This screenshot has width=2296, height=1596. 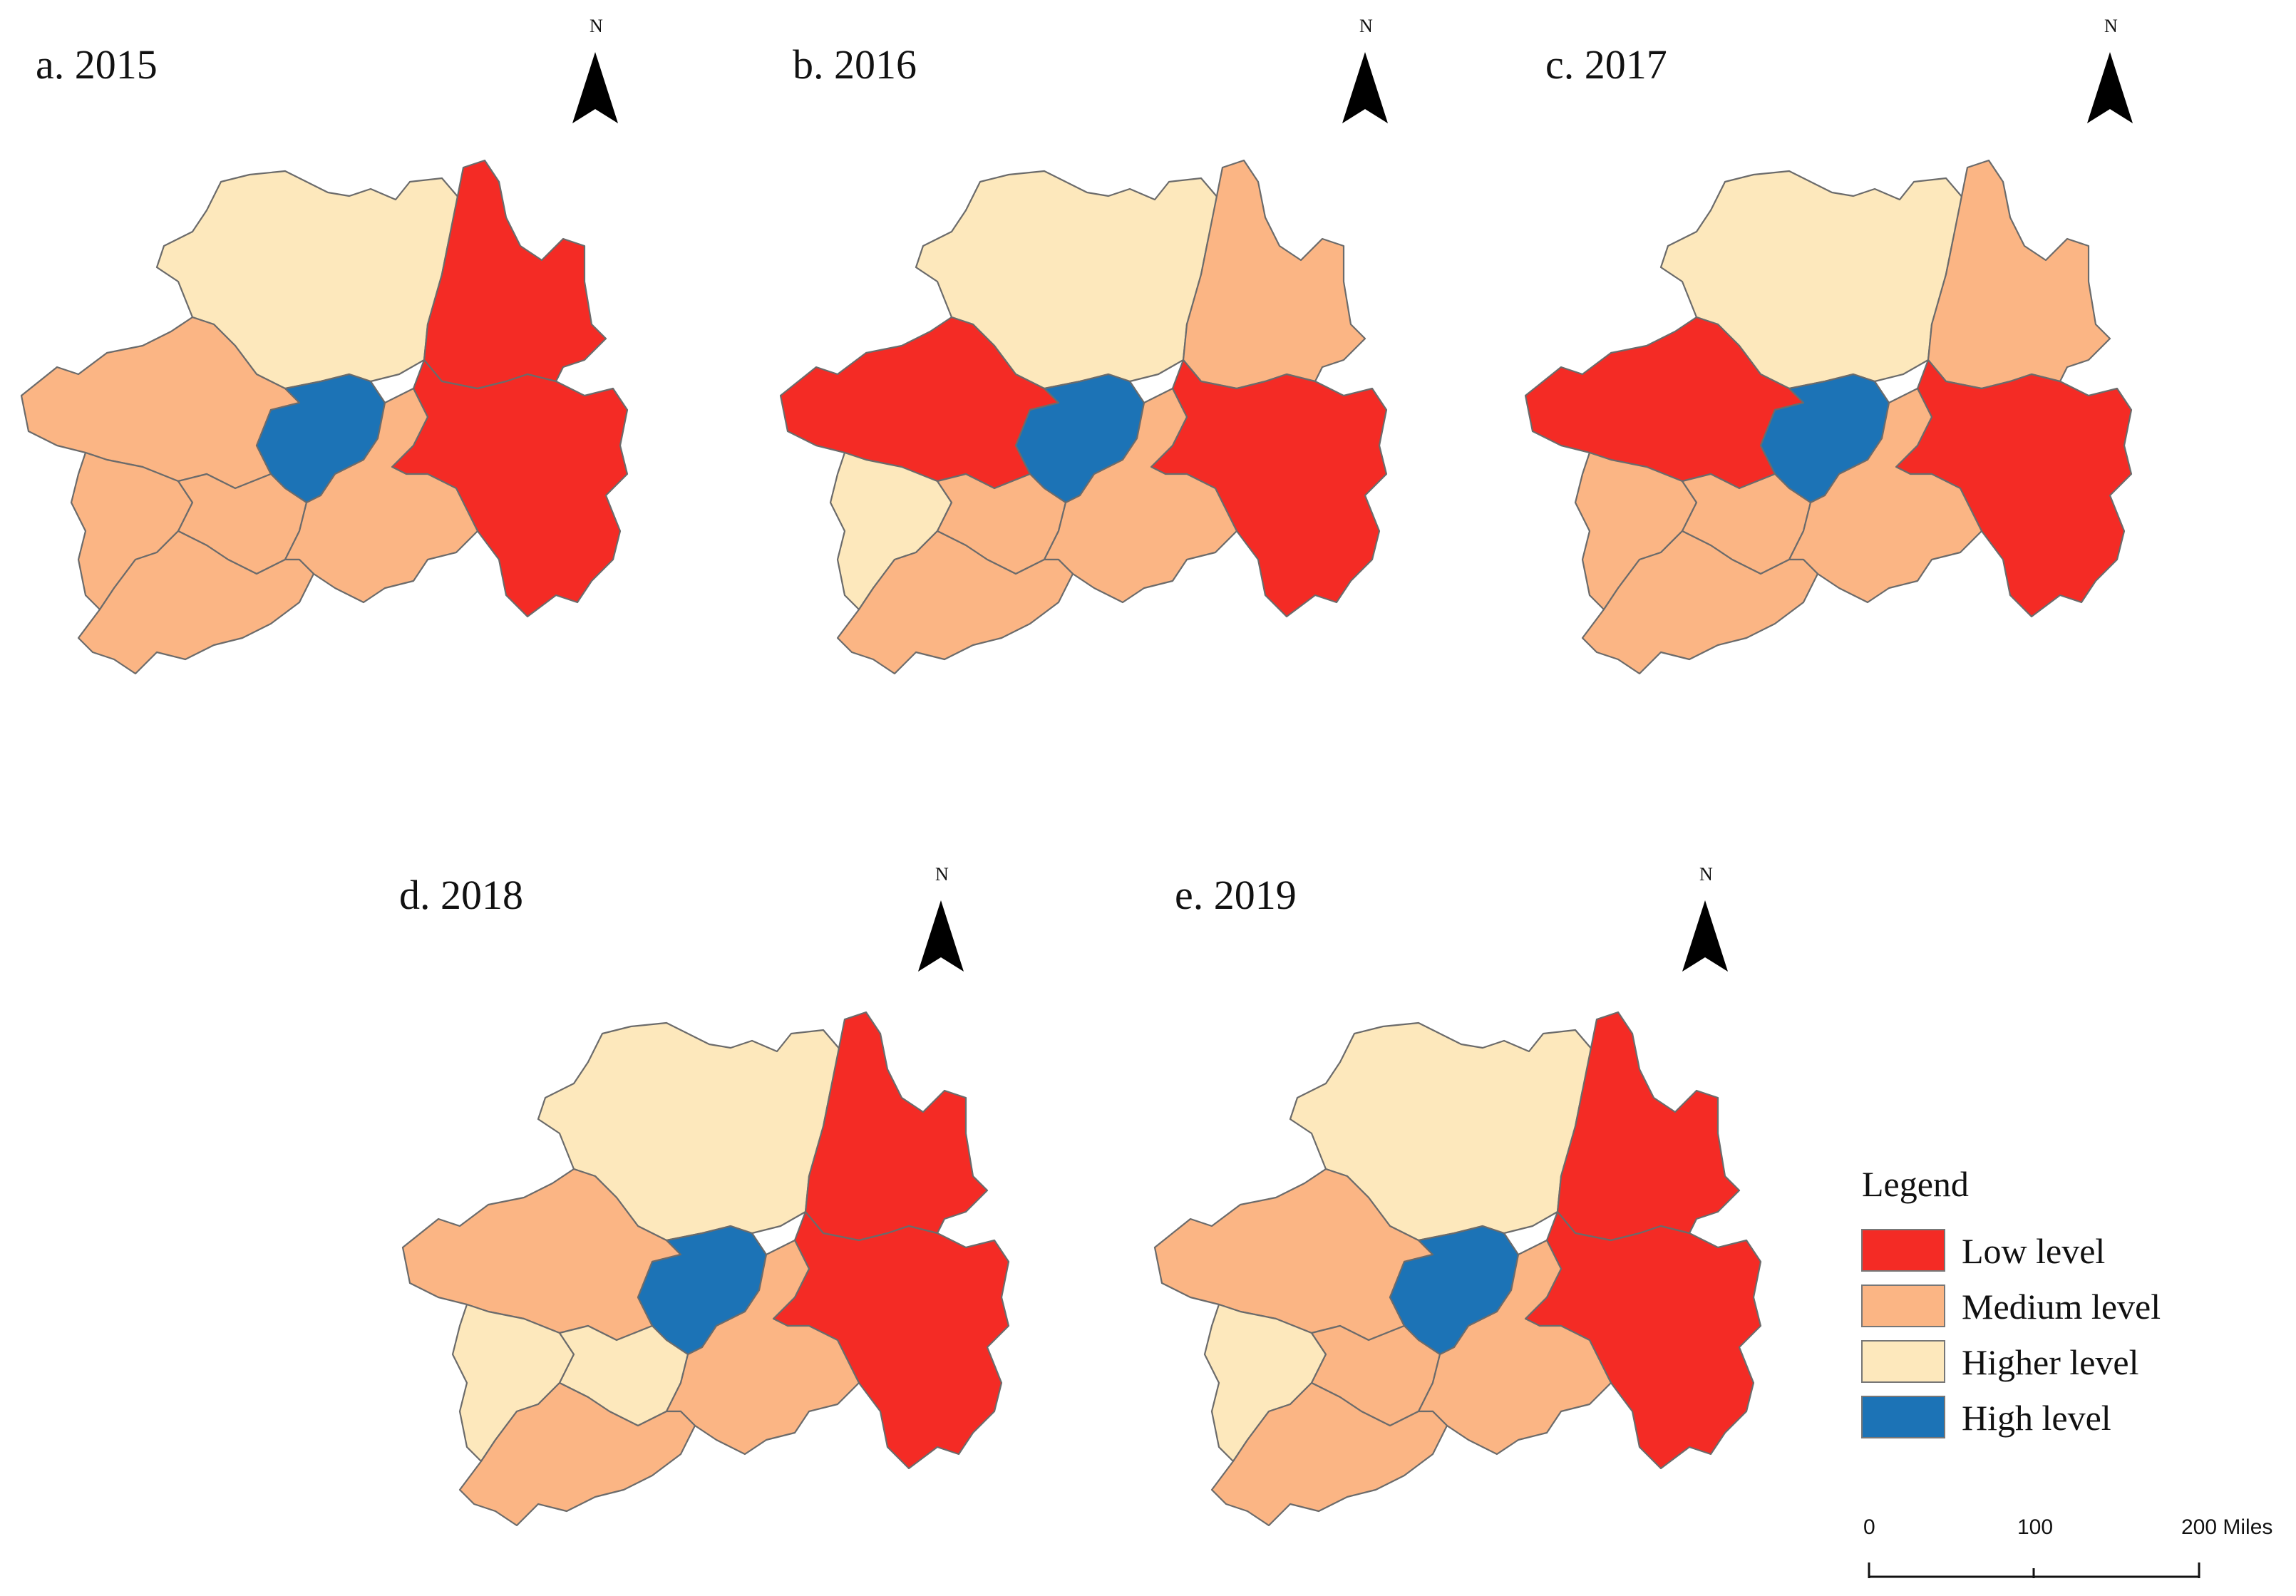 I want to click on legend-title: Legend, so click(x=1915, y=1184).